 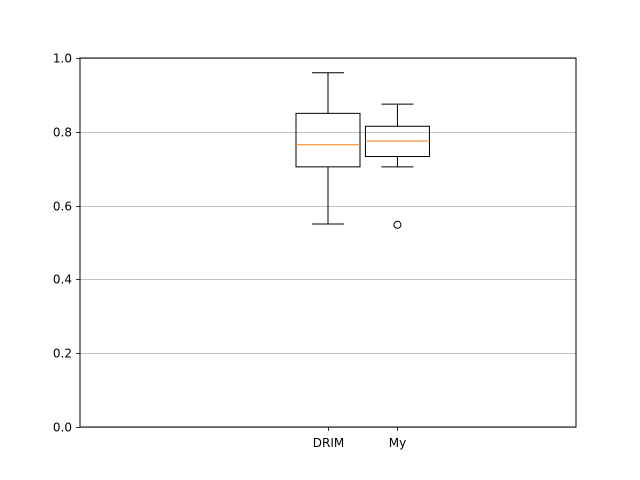 I want to click on y-tick-label: 0.8, so click(x=62, y=133).